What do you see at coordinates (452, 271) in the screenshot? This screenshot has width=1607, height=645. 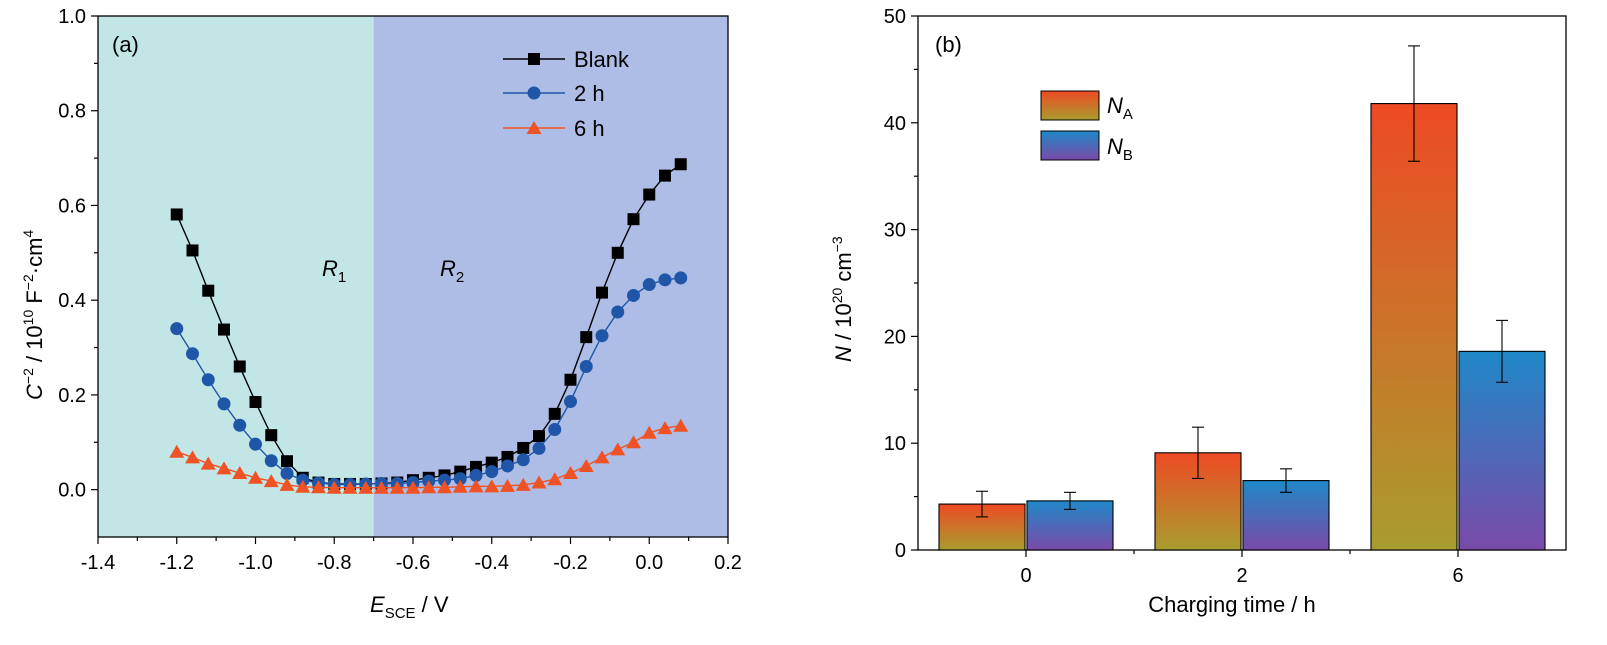 I see `region-label-r2: R2` at bounding box center [452, 271].